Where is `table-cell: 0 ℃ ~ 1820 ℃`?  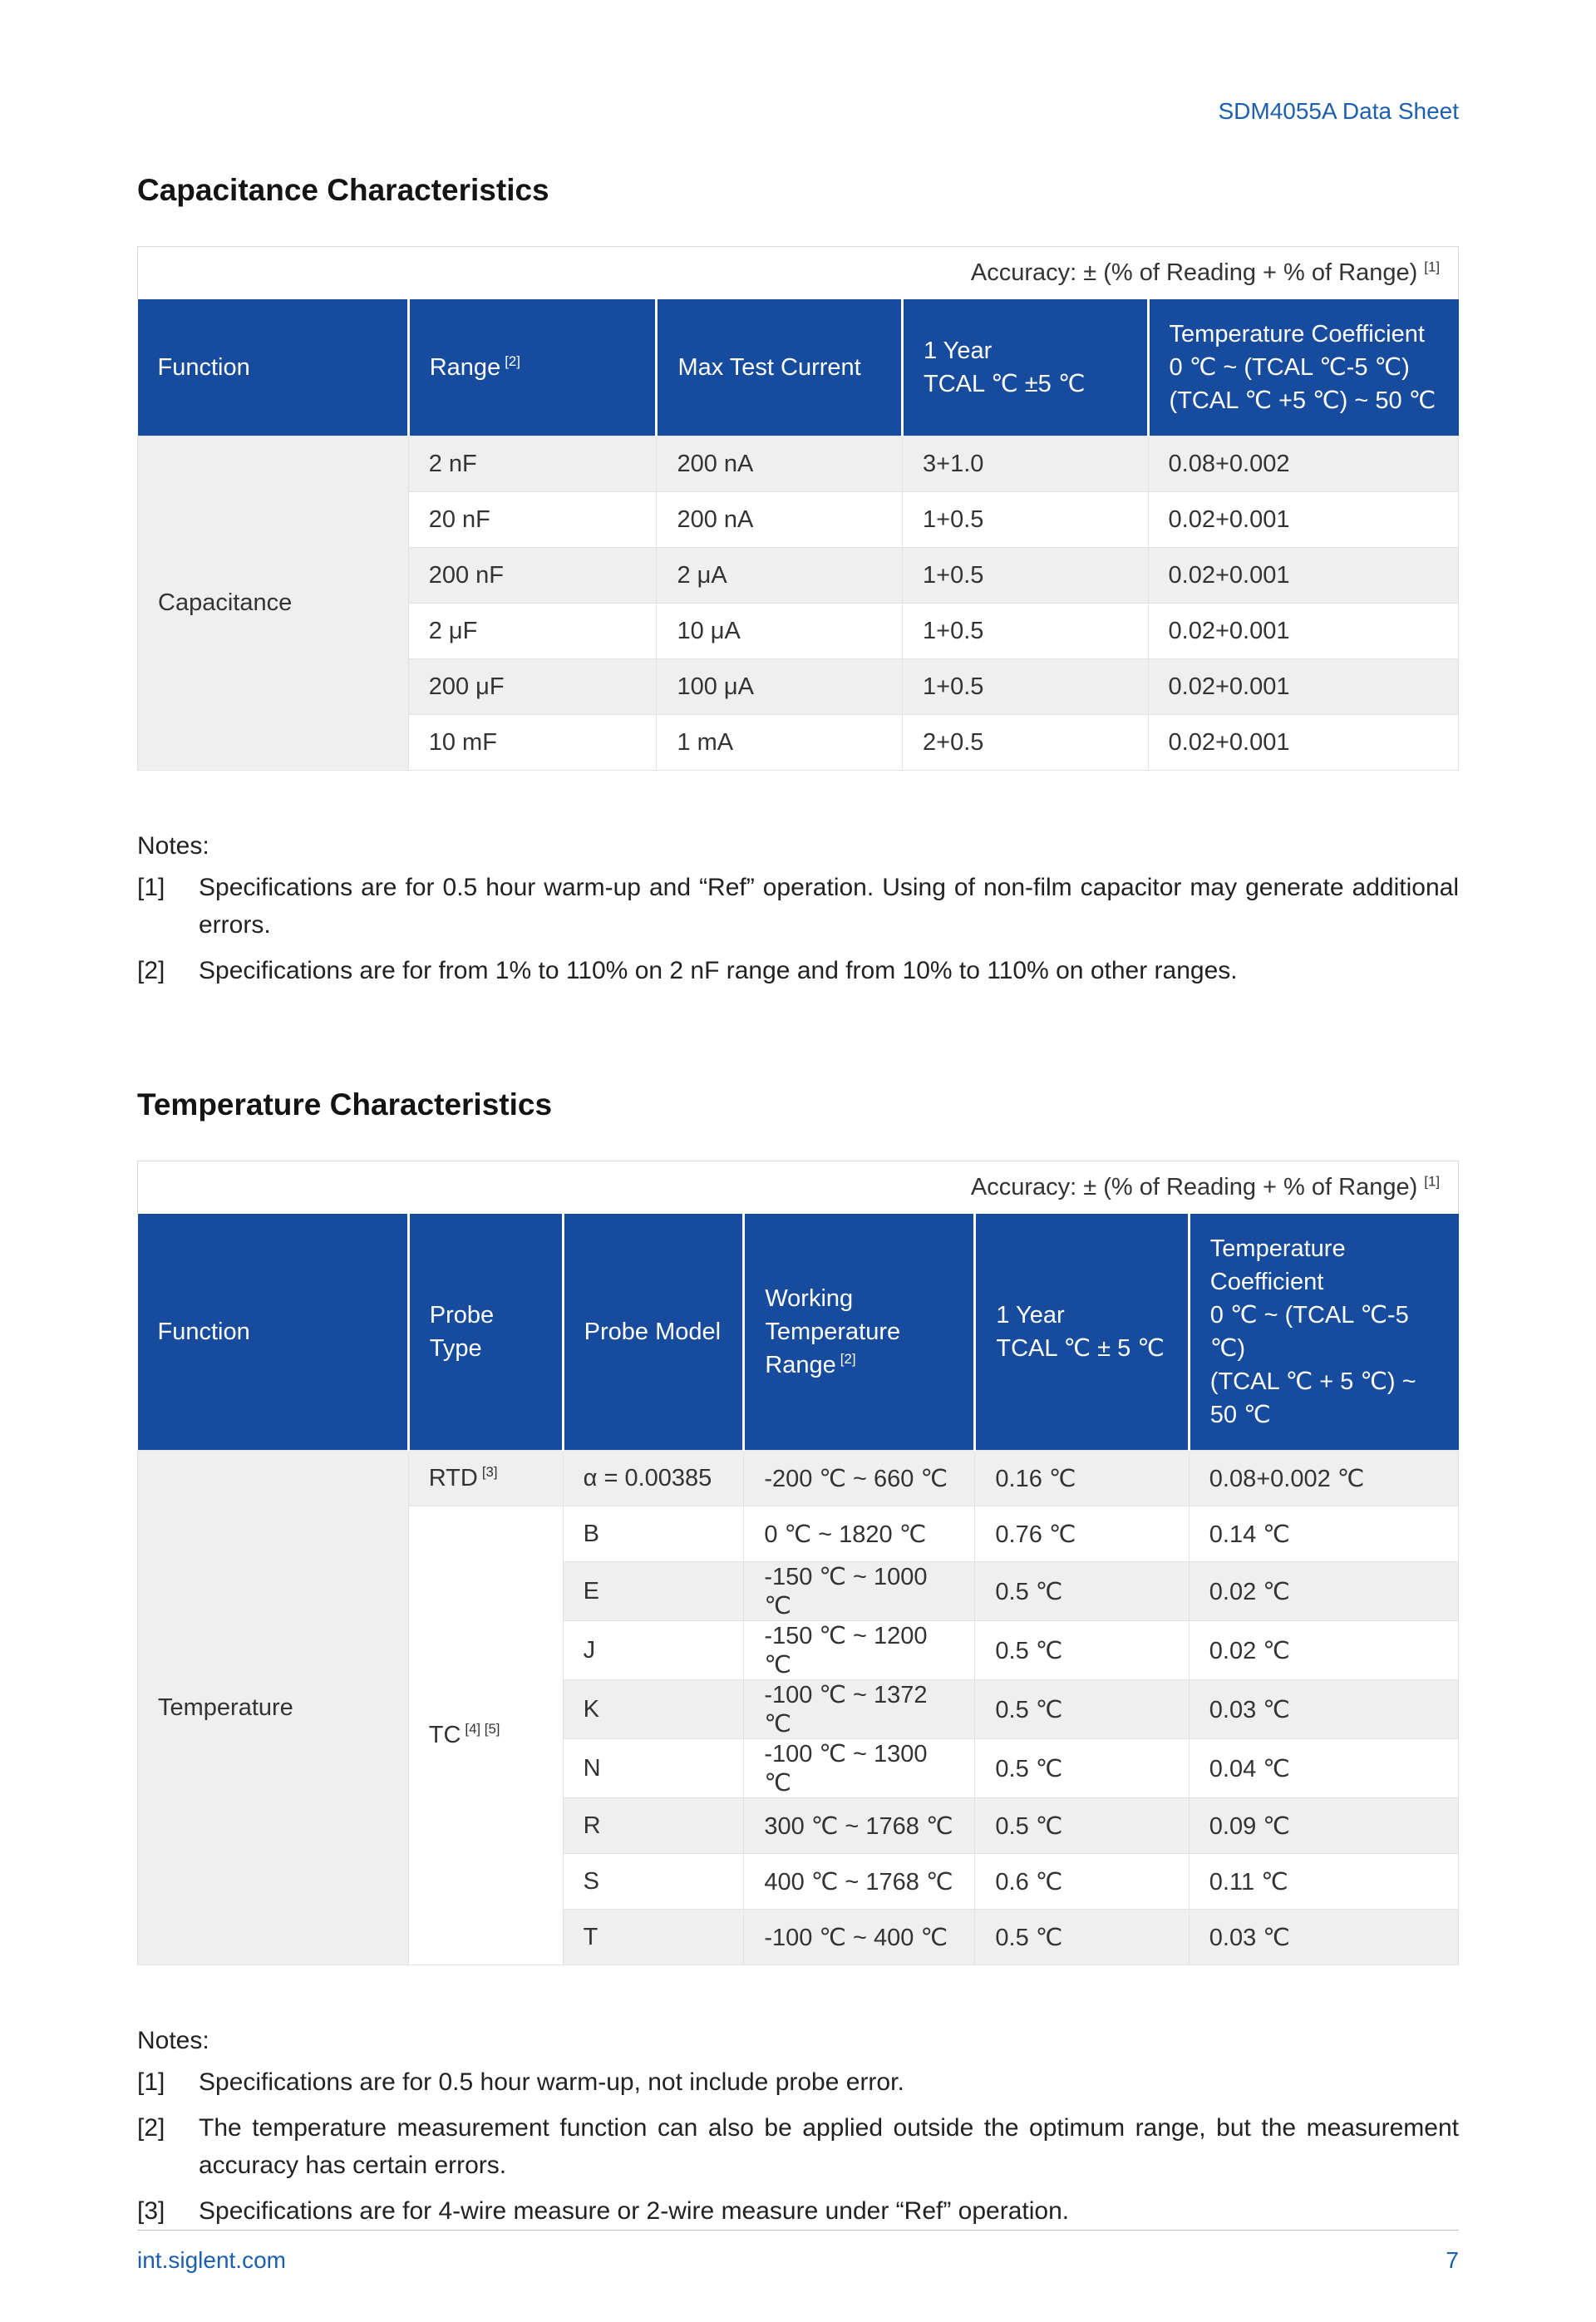
table-cell: 0 ℃ ~ 1820 ℃ is located at coordinates (859, 1535).